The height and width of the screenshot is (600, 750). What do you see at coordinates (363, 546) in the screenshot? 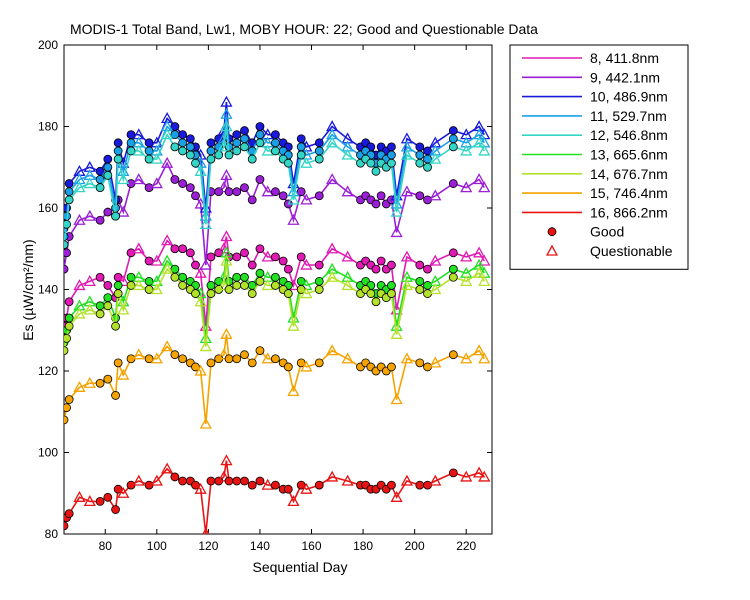
I see `x-tick-label: 180` at bounding box center [363, 546].